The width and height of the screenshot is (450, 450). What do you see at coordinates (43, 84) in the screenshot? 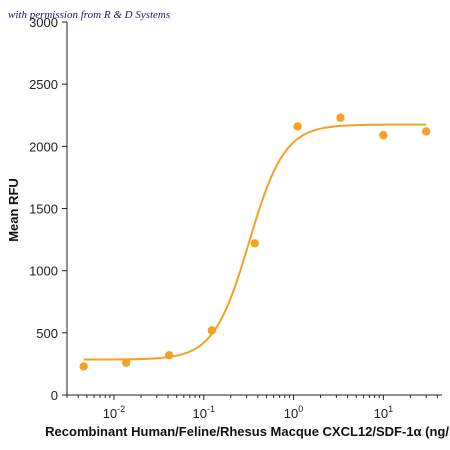
I see `y-tick-label: 2500` at bounding box center [43, 84].